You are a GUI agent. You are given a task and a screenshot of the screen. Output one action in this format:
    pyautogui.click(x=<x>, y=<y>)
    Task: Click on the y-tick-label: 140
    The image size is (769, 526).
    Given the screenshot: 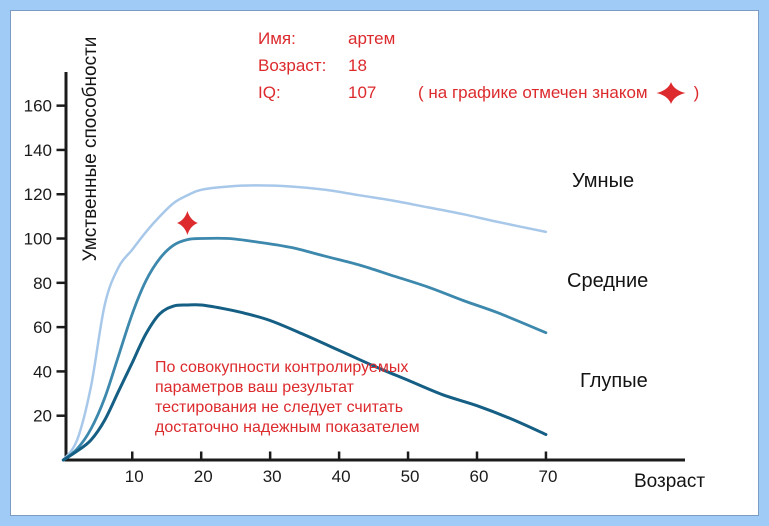 What is the action you would take?
    pyautogui.click(x=38, y=150)
    